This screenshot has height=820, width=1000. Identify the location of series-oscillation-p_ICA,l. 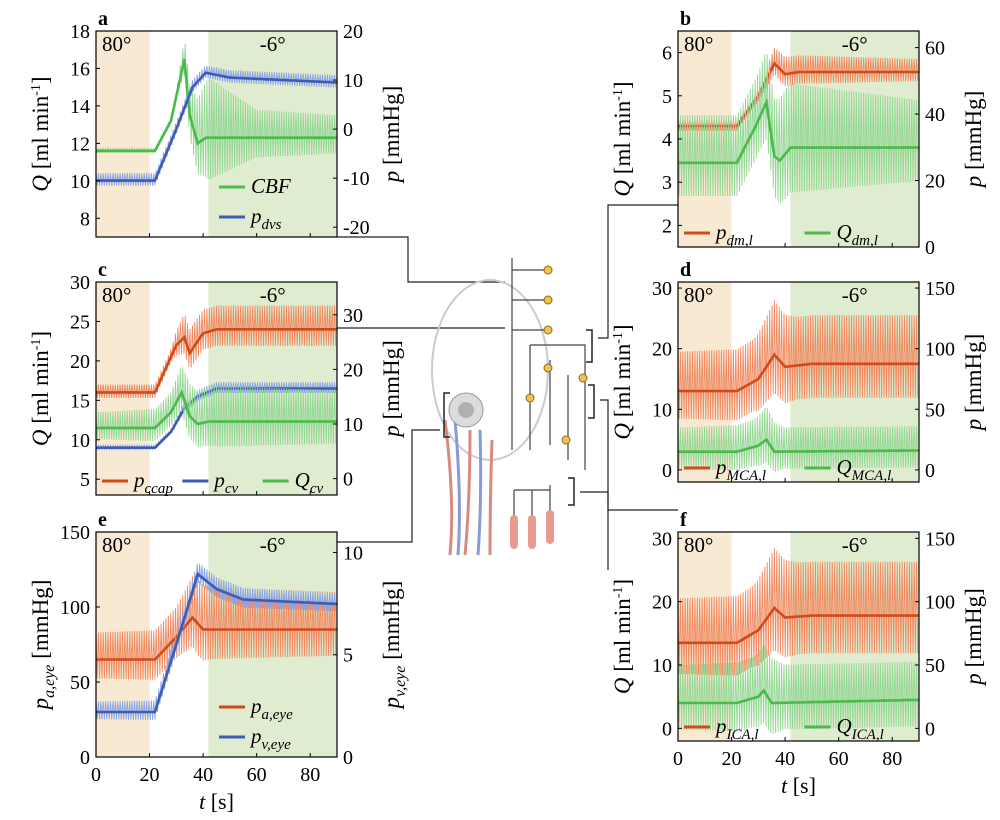
(798, 611).